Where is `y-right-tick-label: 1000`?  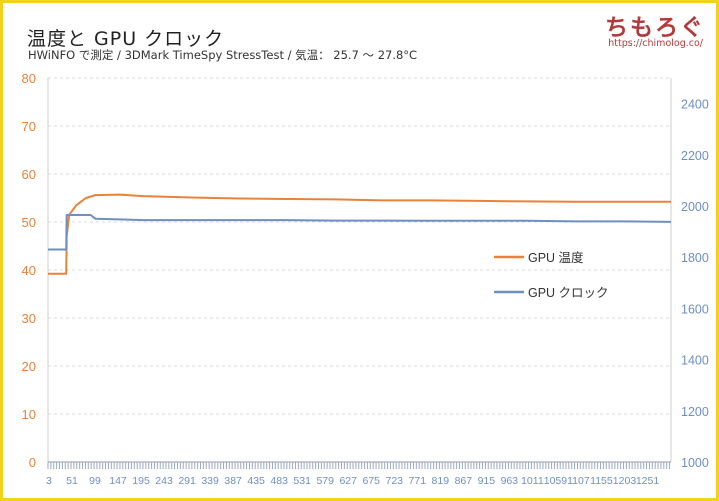 y-right-tick-label: 1000 is located at coordinates (695, 463).